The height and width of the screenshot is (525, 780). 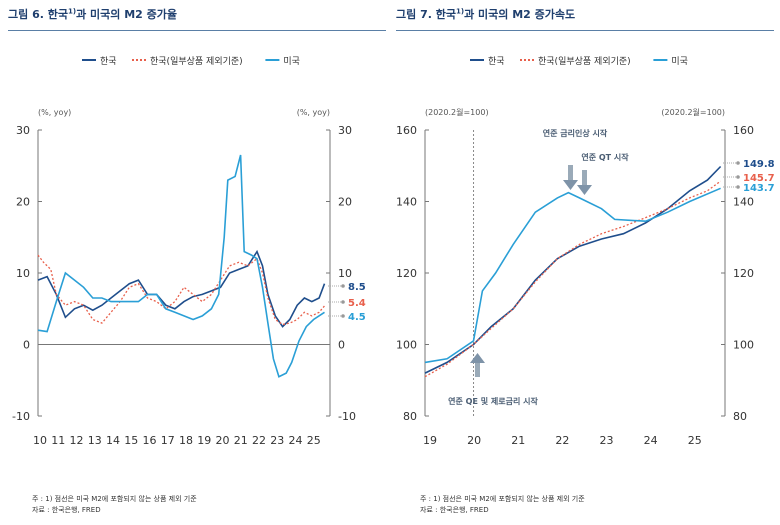 What do you see at coordinates (570, 185) in the screenshot?
I see `arrow-rate-hike-head` at bounding box center [570, 185].